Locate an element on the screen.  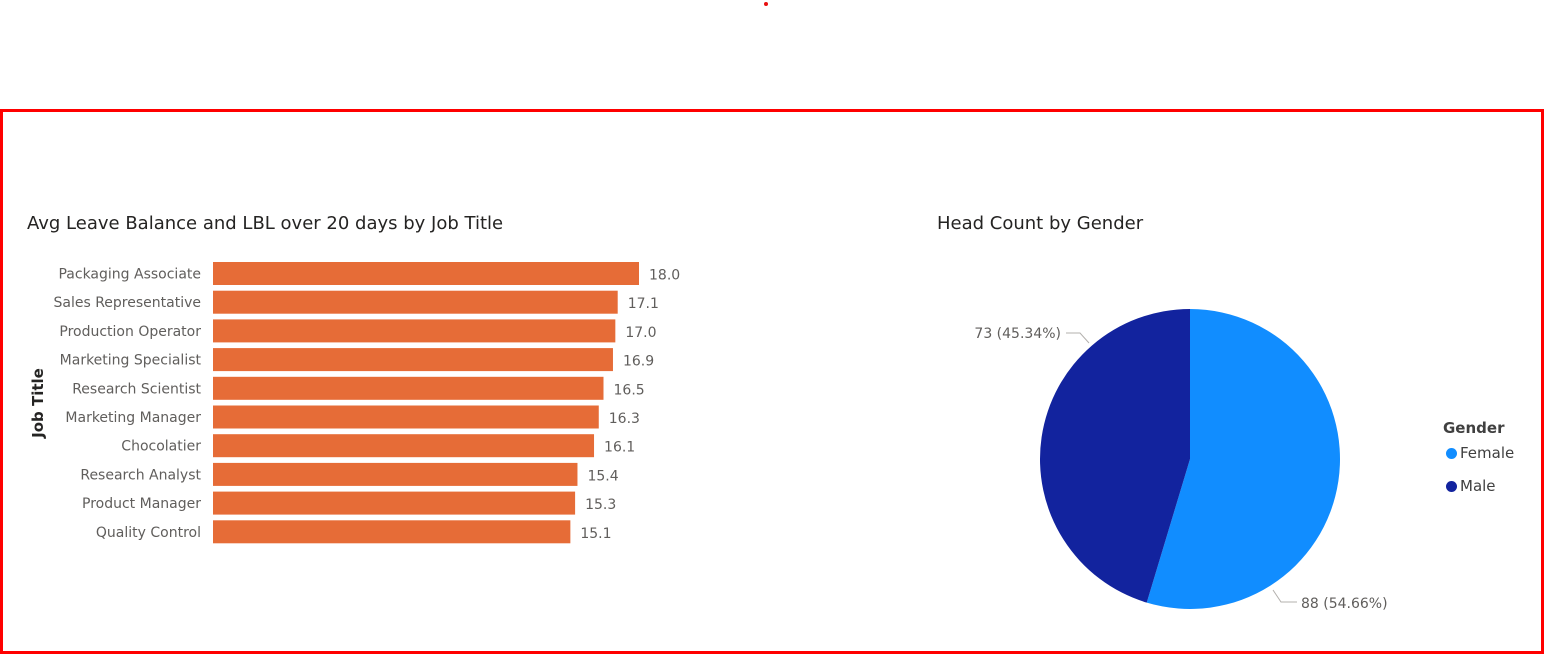
data-label: 16.5 is located at coordinates (629, 390).